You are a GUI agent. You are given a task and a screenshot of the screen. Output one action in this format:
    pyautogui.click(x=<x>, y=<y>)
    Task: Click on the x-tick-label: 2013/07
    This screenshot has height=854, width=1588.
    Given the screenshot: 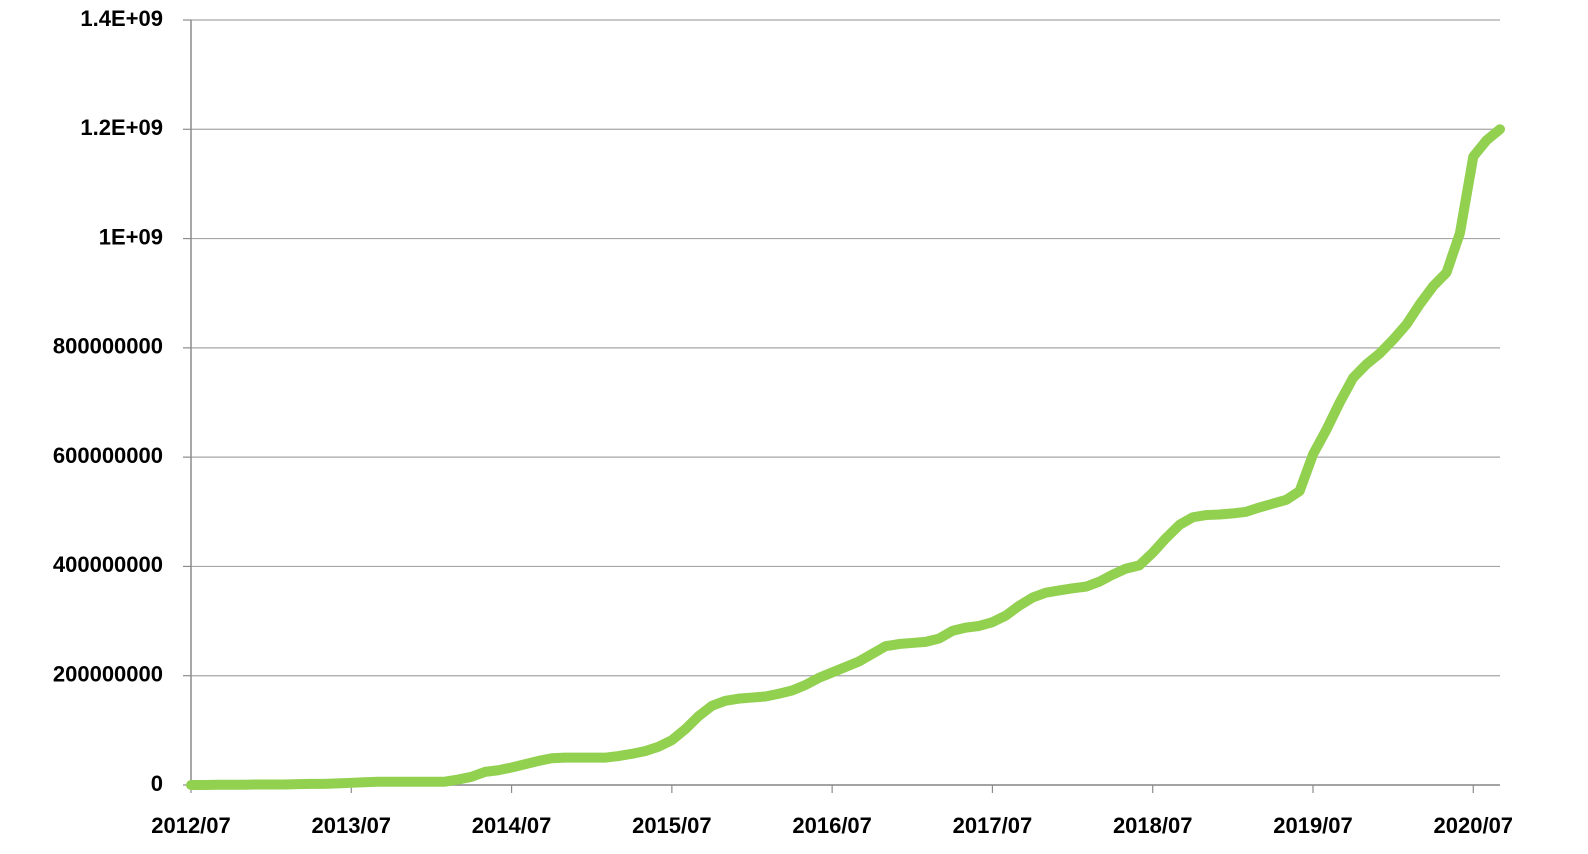 What is the action you would take?
    pyautogui.click(x=352, y=825)
    